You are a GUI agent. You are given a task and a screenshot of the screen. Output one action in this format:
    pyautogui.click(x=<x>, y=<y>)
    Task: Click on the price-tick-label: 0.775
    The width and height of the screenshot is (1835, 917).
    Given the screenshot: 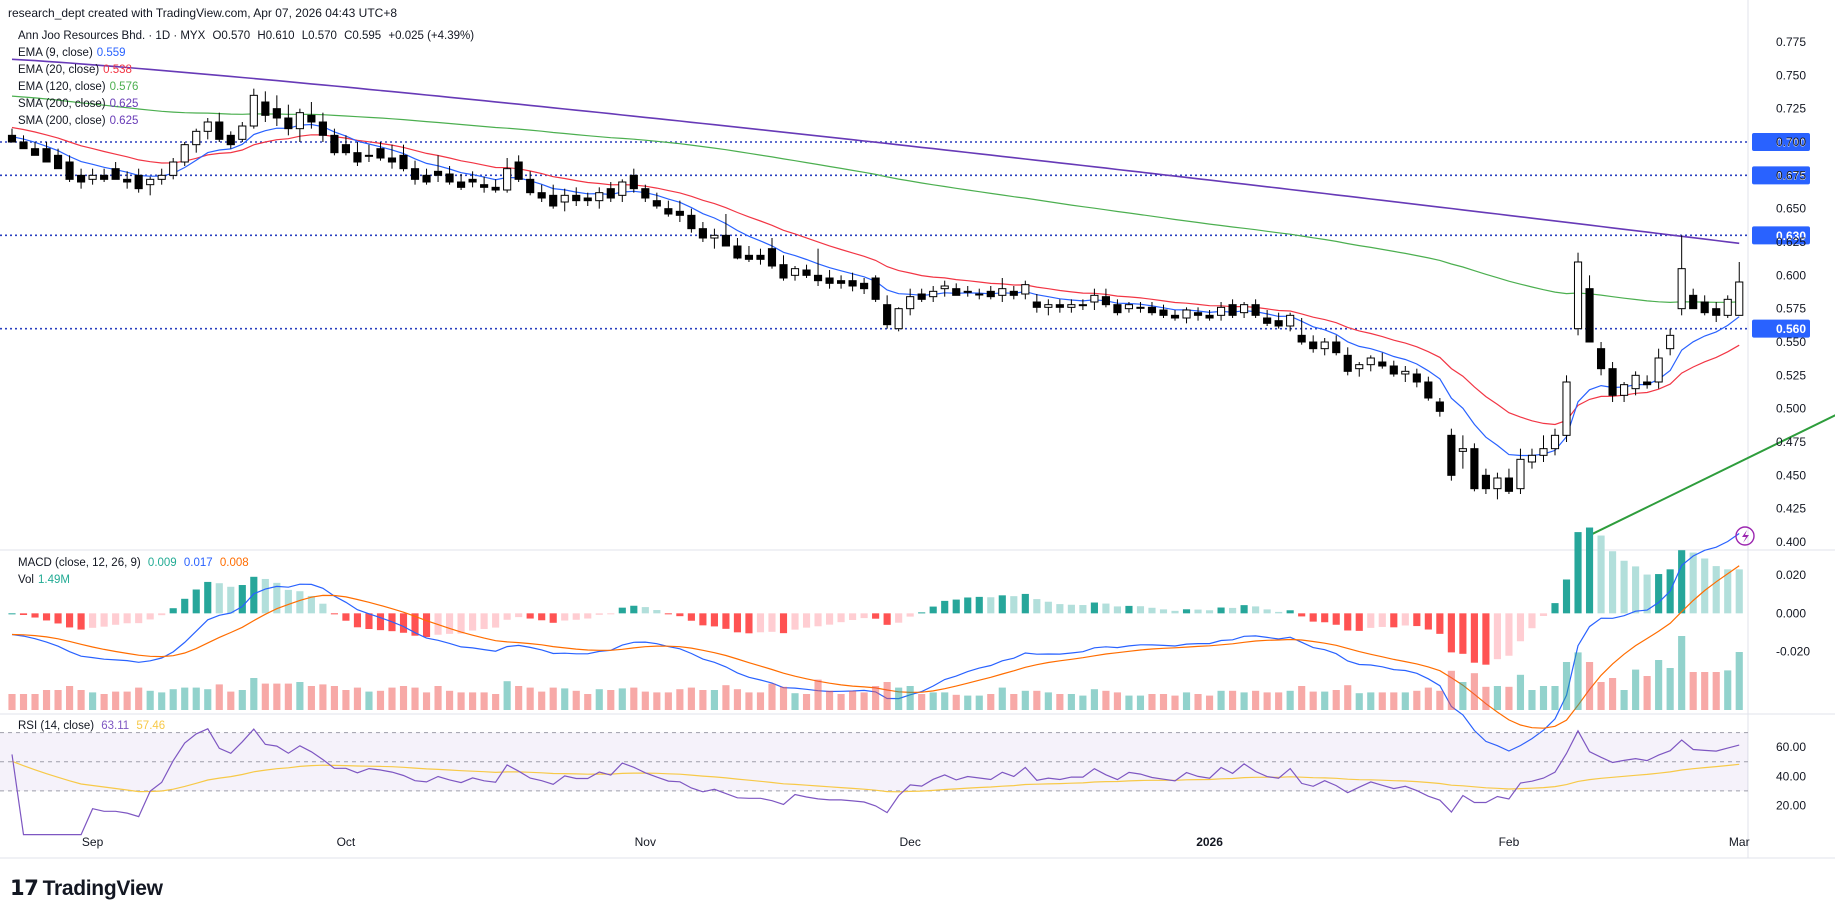 What is the action you would take?
    pyautogui.click(x=1791, y=42)
    